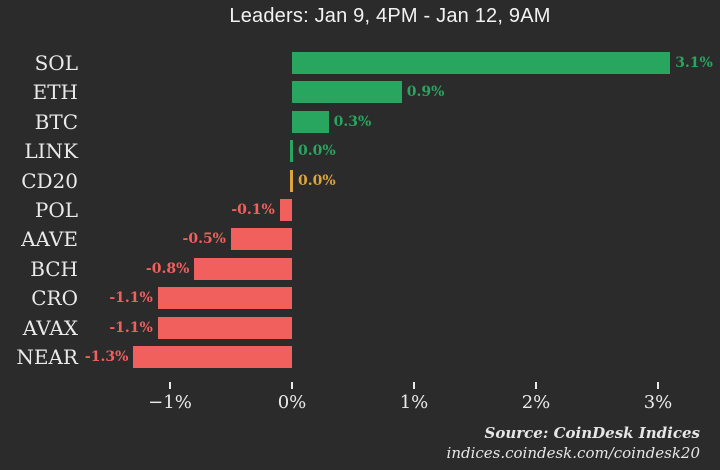  Describe the element at coordinates (425, 92) in the screenshot. I see `value-label: 0.9%` at that location.